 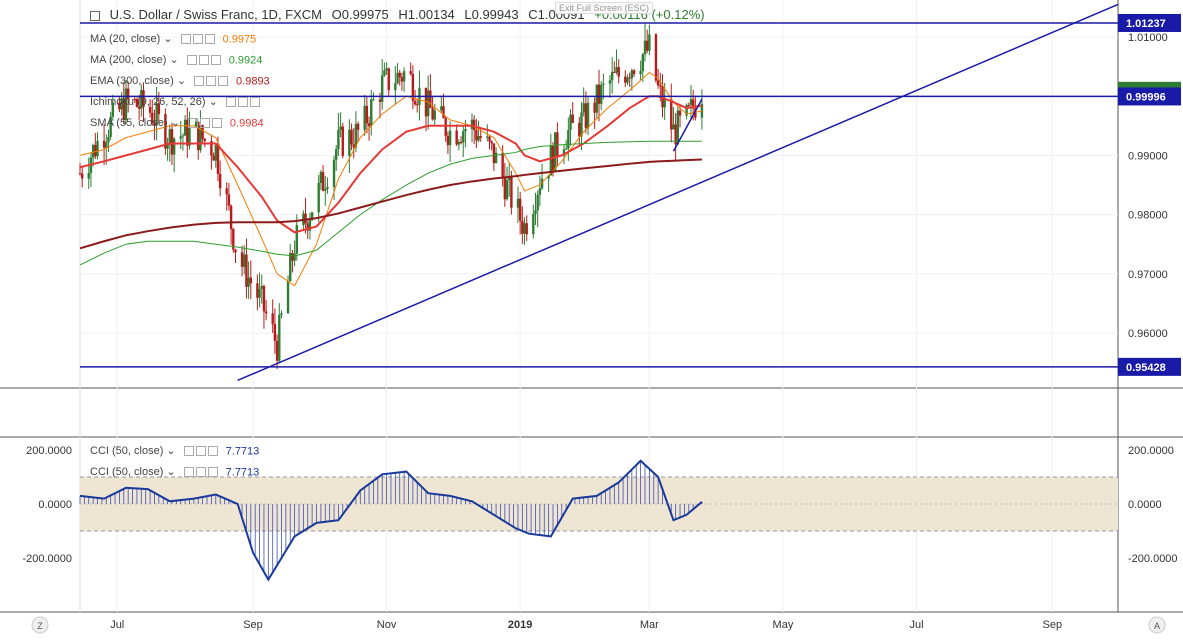 I want to click on study-legend: Ichimoku (9, 26, 52, 26) ⌄, so click(x=179, y=102).